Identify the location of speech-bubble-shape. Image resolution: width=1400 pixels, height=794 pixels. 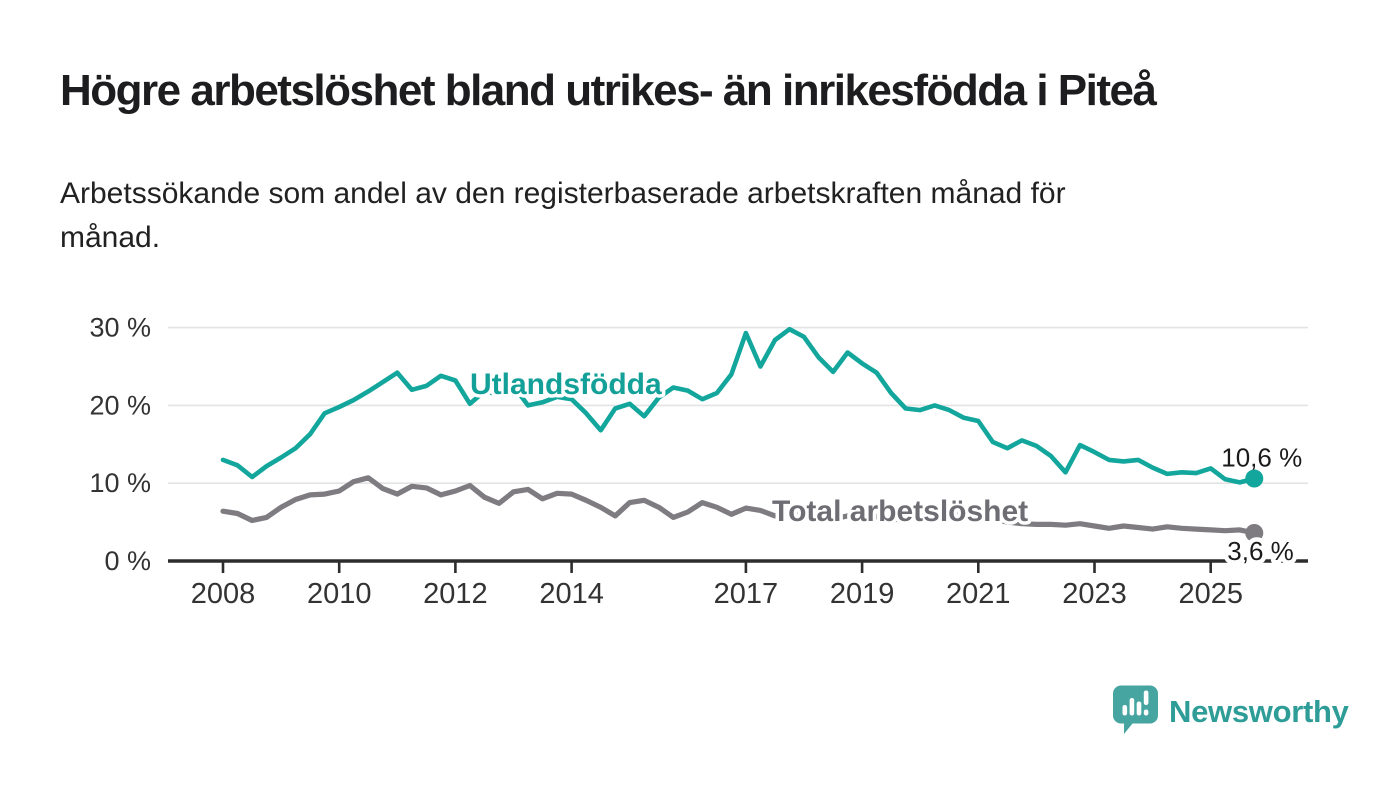
(1135, 709).